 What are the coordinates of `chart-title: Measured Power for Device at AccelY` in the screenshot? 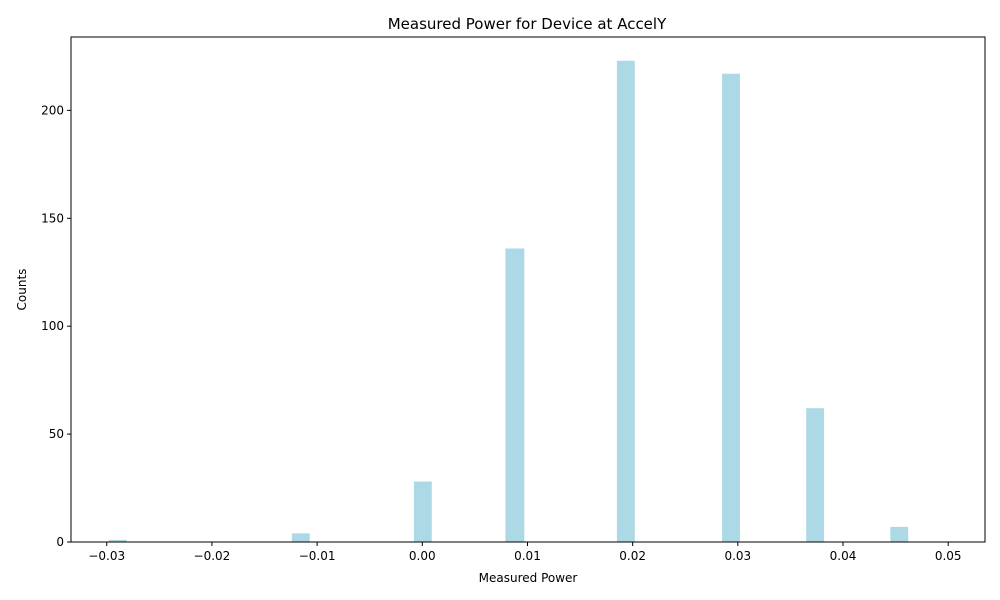 It's located at (527, 24).